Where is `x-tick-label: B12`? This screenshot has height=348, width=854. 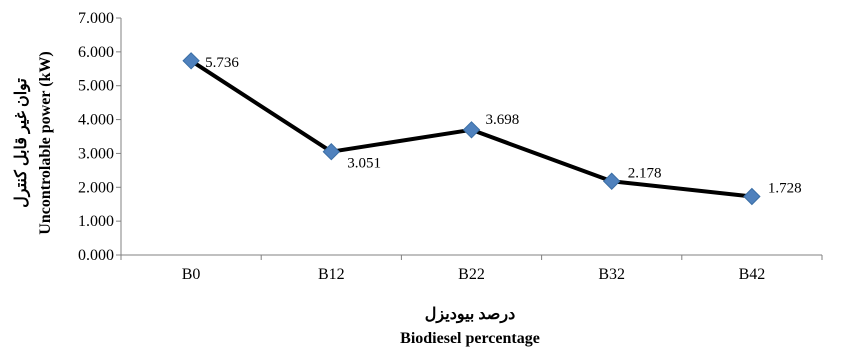
x-tick-label: B12 is located at coordinates (331, 274).